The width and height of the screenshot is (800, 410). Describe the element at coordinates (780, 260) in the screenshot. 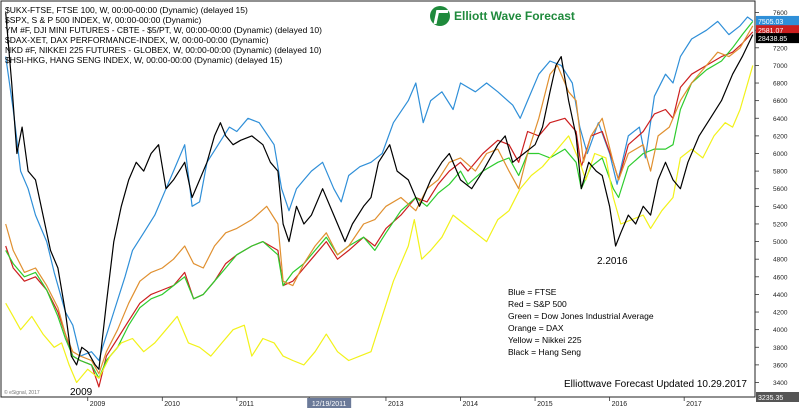

I see `y-tick-label: 4800` at that location.